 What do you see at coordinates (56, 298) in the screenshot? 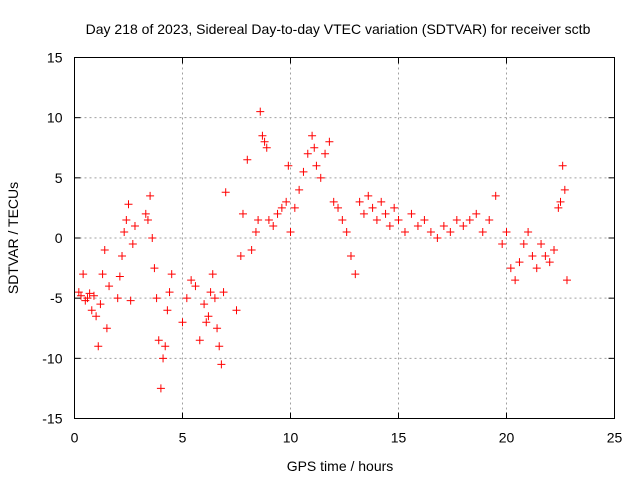
I see `y-tick-label: -5` at bounding box center [56, 298].